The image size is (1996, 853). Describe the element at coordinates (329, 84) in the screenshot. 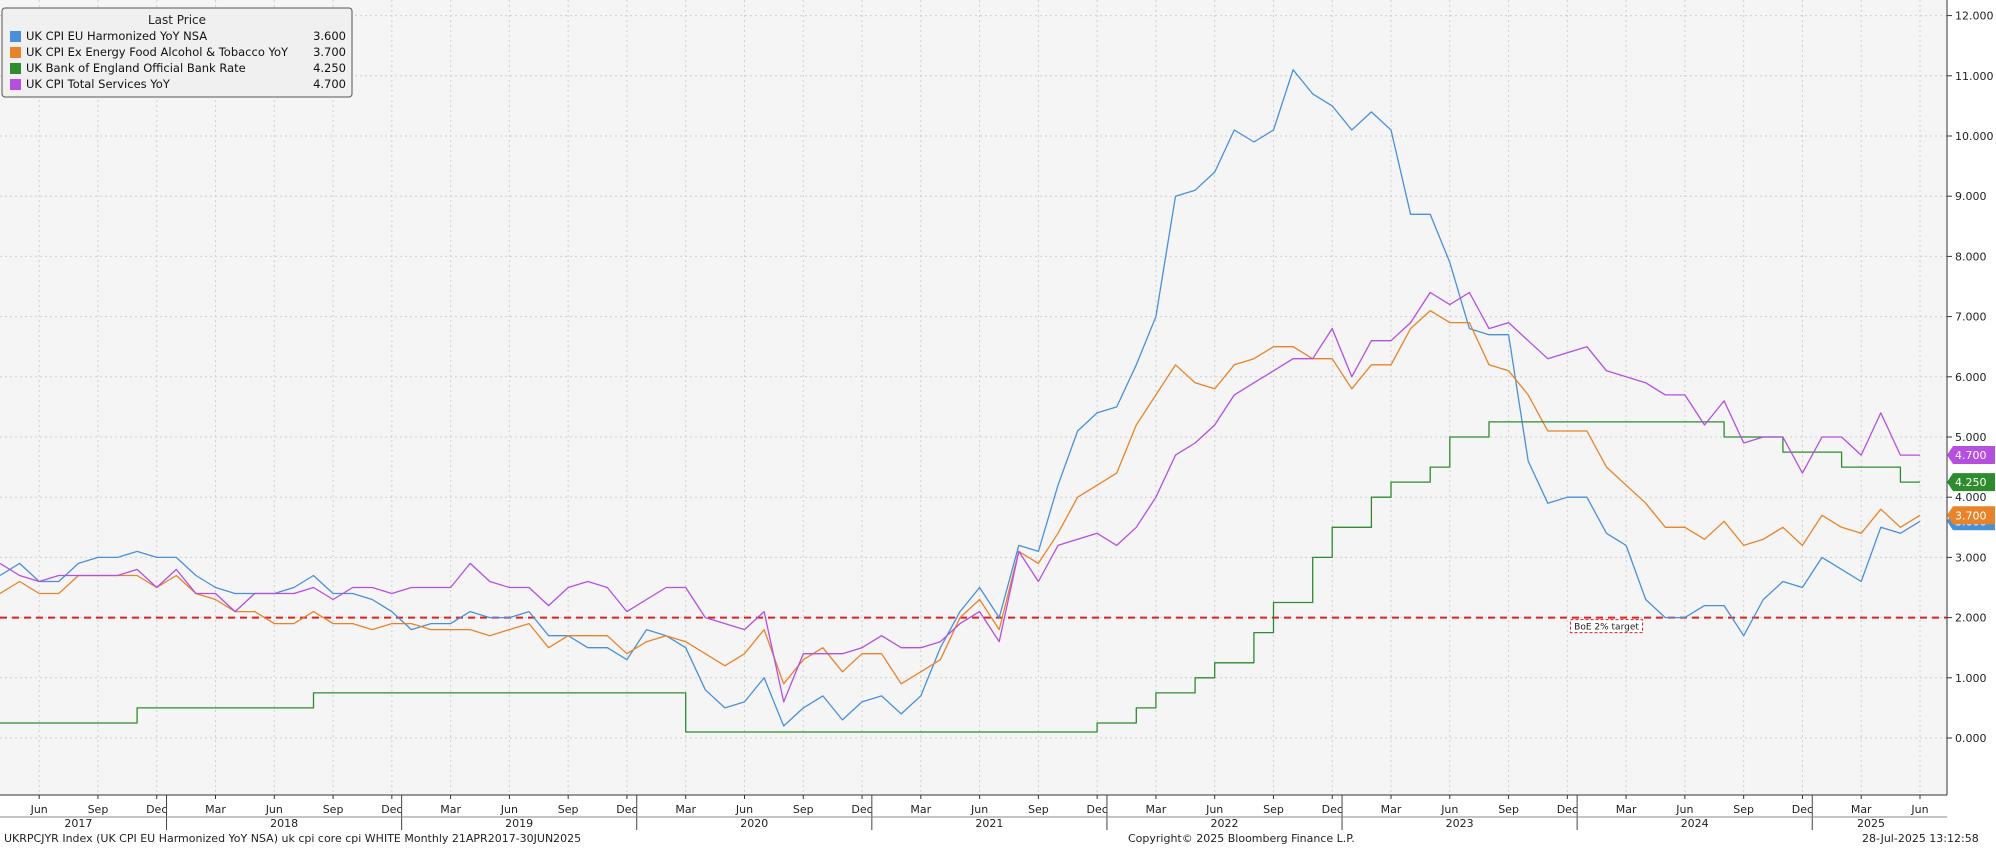

I see `legend-entry-value: 4.700` at that location.